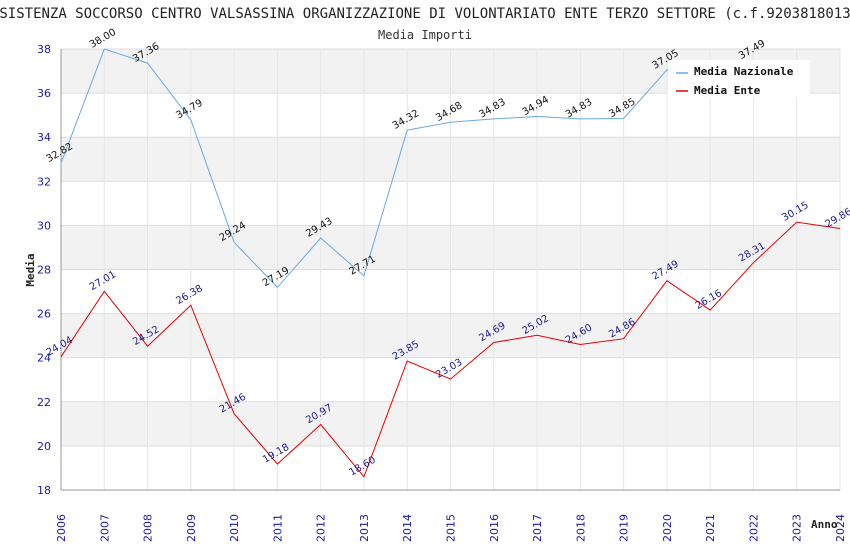  What do you see at coordinates (44, 93) in the screenshot?
I see `y-tick-label: 36` at bounding box center [44, 93].